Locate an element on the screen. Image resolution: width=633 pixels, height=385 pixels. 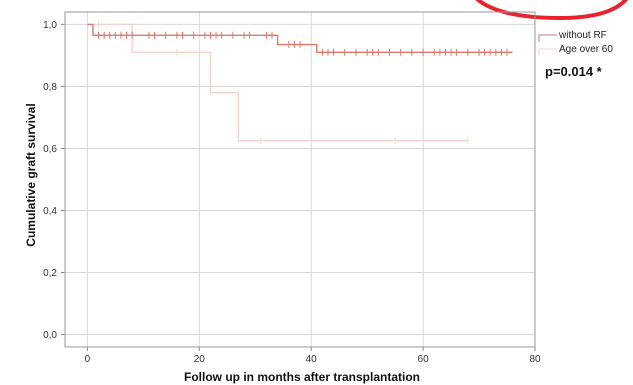
y-tick-label: 0,0 is located at coordinates (50, 335).